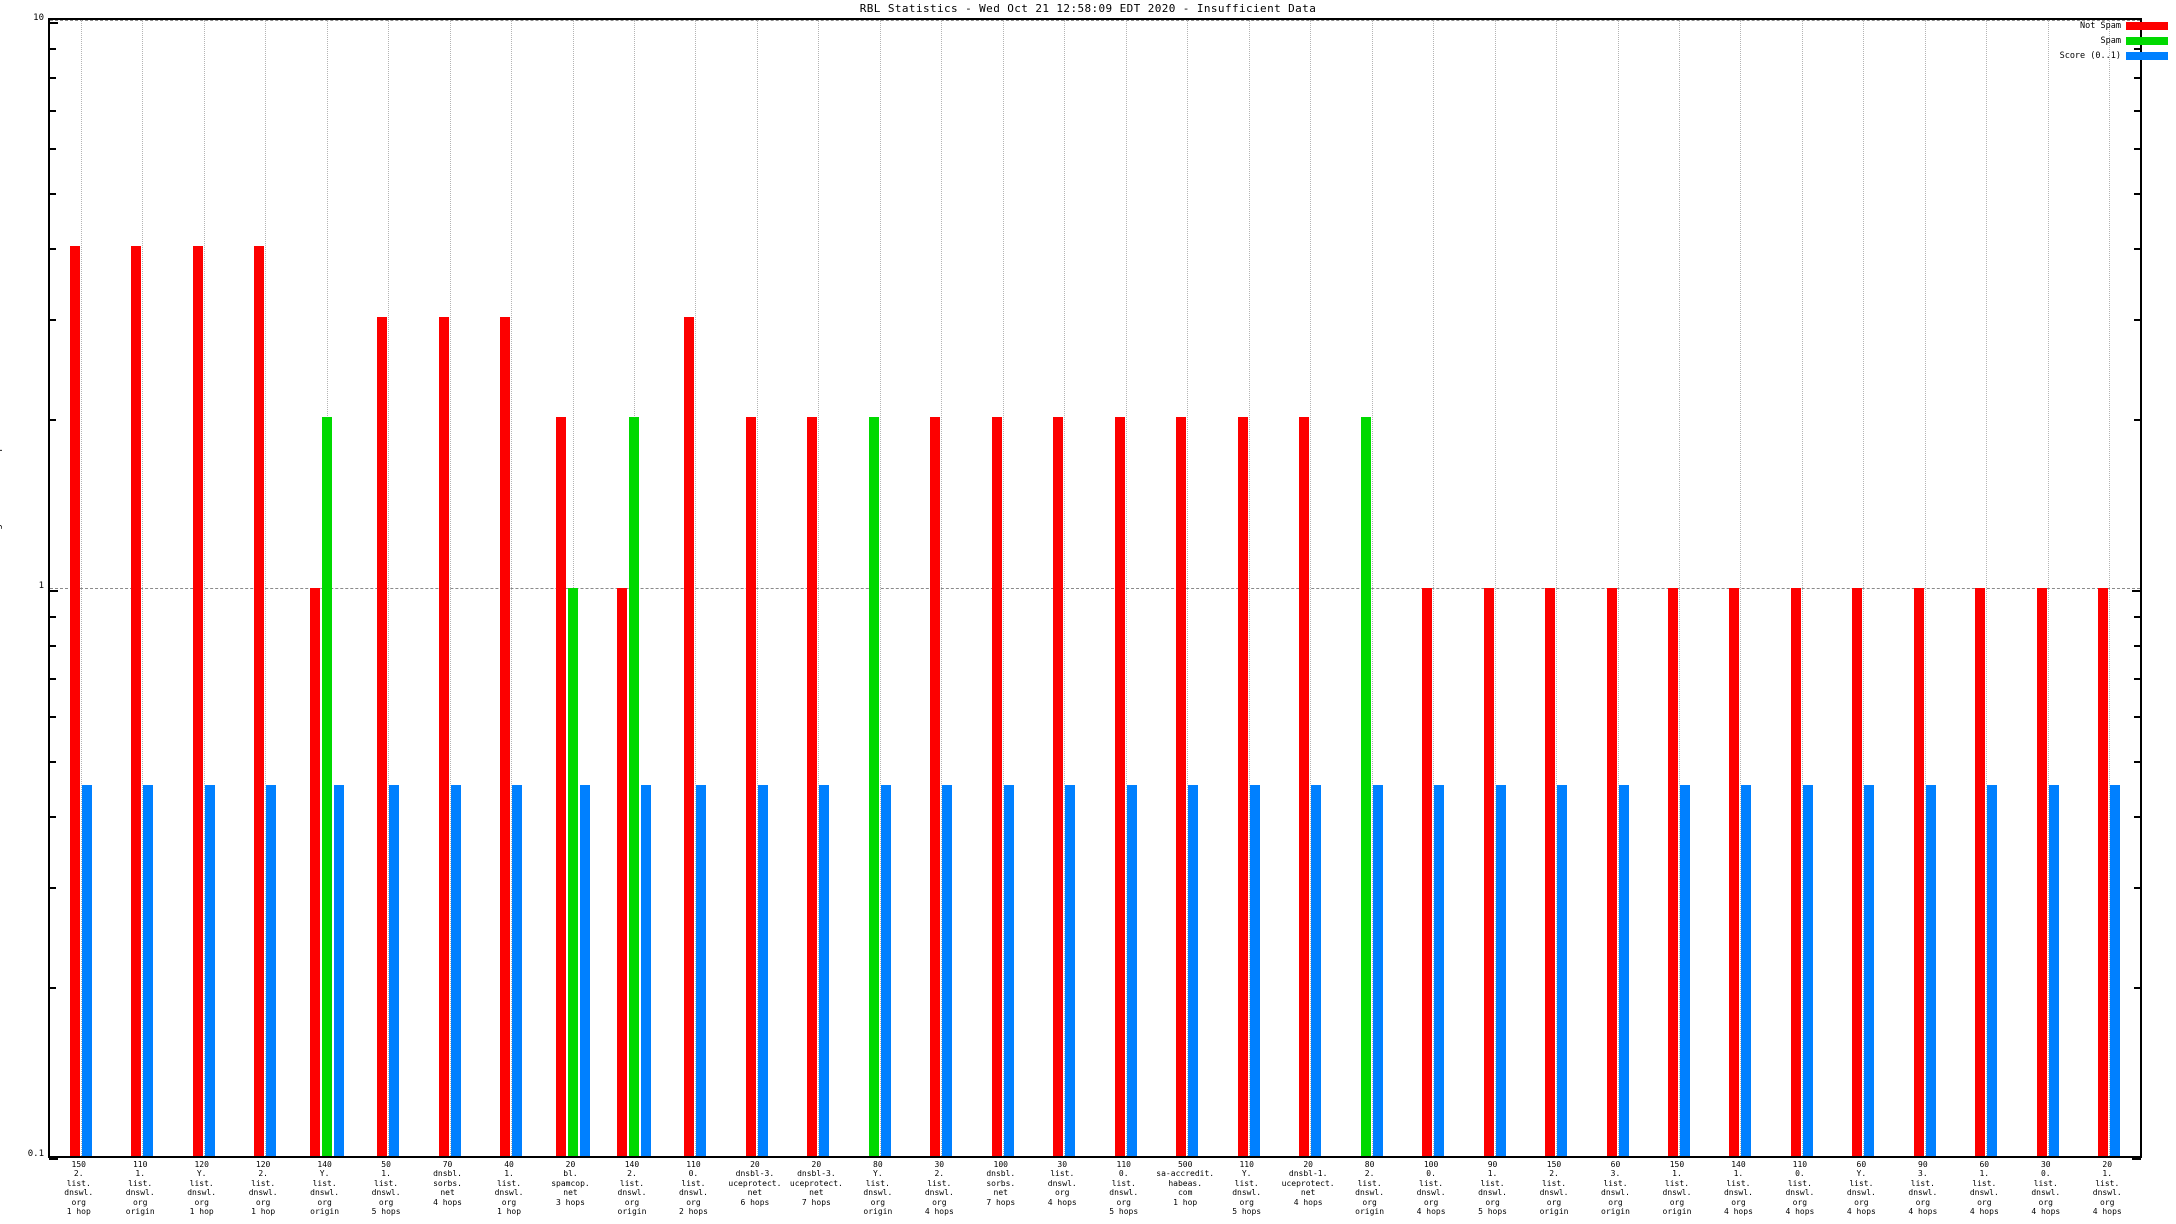 Image resolution: width=2176 pixels, height=1224 pixels. What do you see at coordinates (939, 1188) in the screenshot?
I see `x-axis-tick-label: 30 2. list. dnswl. org 4 hops` at bounding box center [939, 1188].